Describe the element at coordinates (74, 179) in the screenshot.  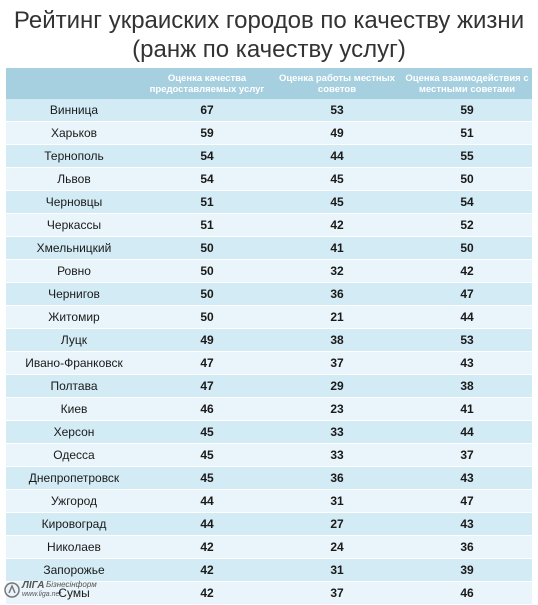
I see `city-name-cell: Львов` at that location.